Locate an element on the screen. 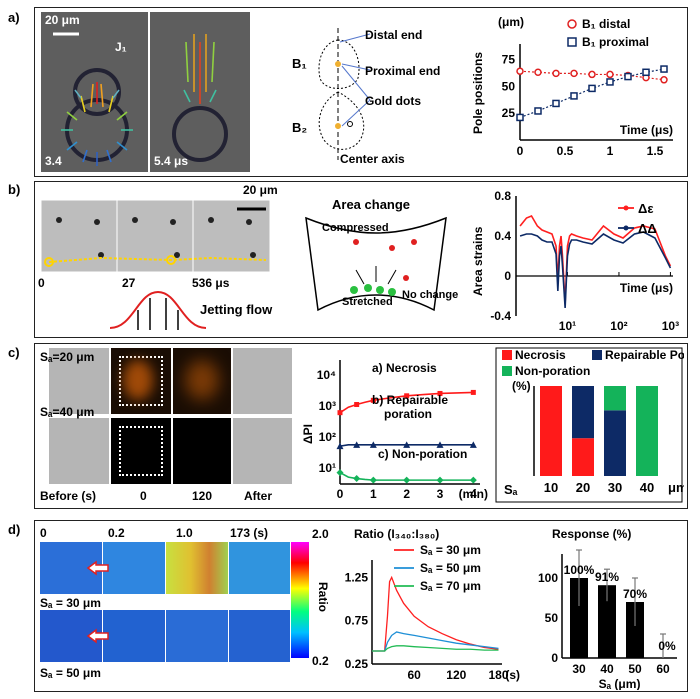 The height and width of the screenshot is (699, 700). y-tick-label: 0.25 is located at coordinates (357, 664).